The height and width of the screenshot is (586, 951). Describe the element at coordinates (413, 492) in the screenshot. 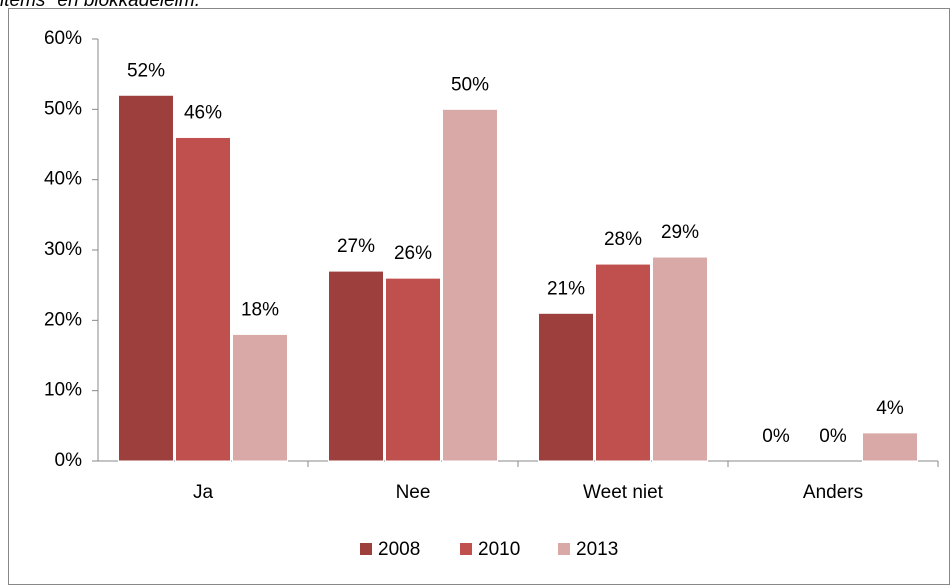

I see `x-tick-label: Nee` at that location.